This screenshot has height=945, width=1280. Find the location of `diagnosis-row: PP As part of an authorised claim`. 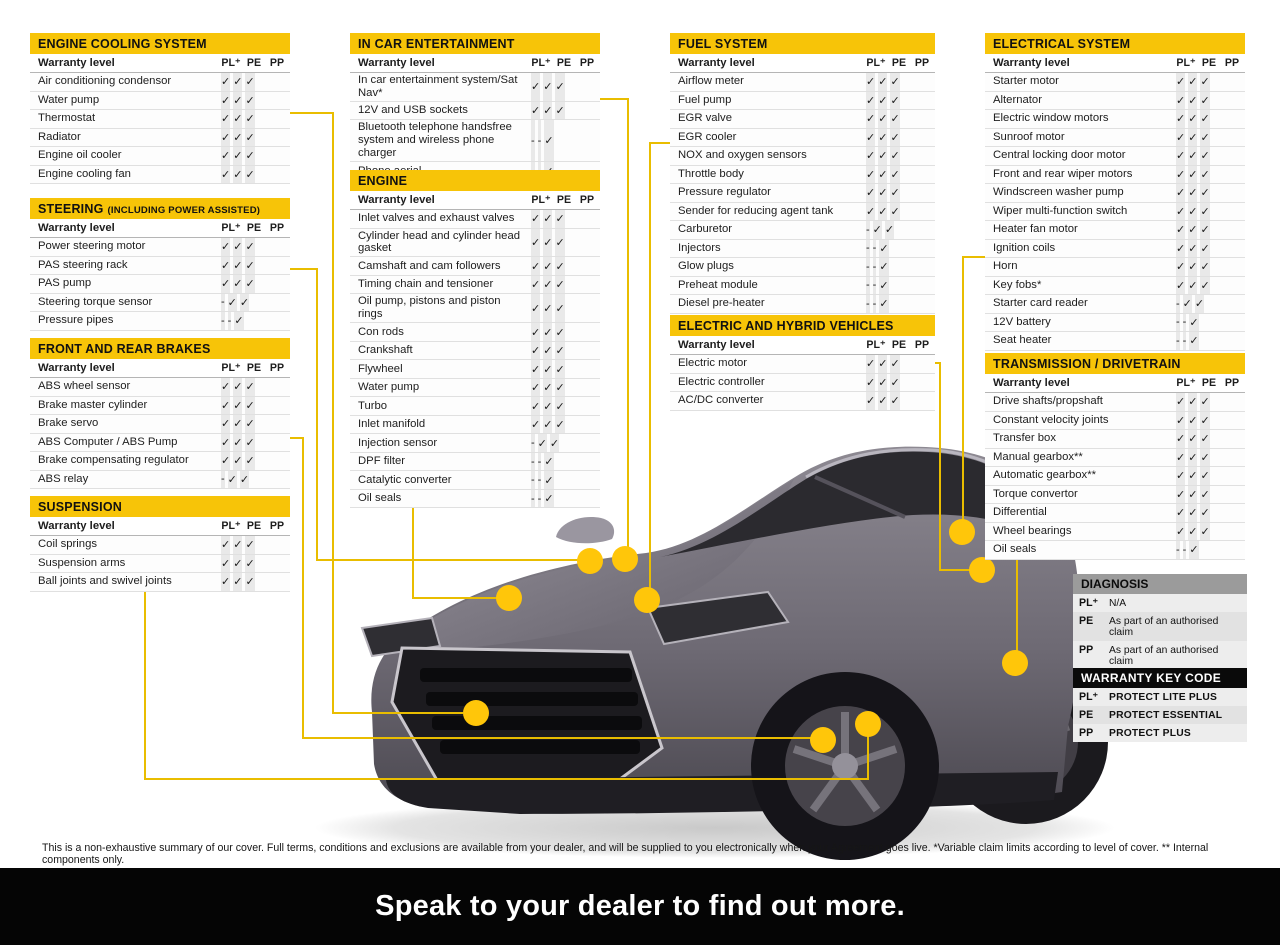

diagnosis-row: PP As part of an authorised claim is located at coordinates (1160, 655).